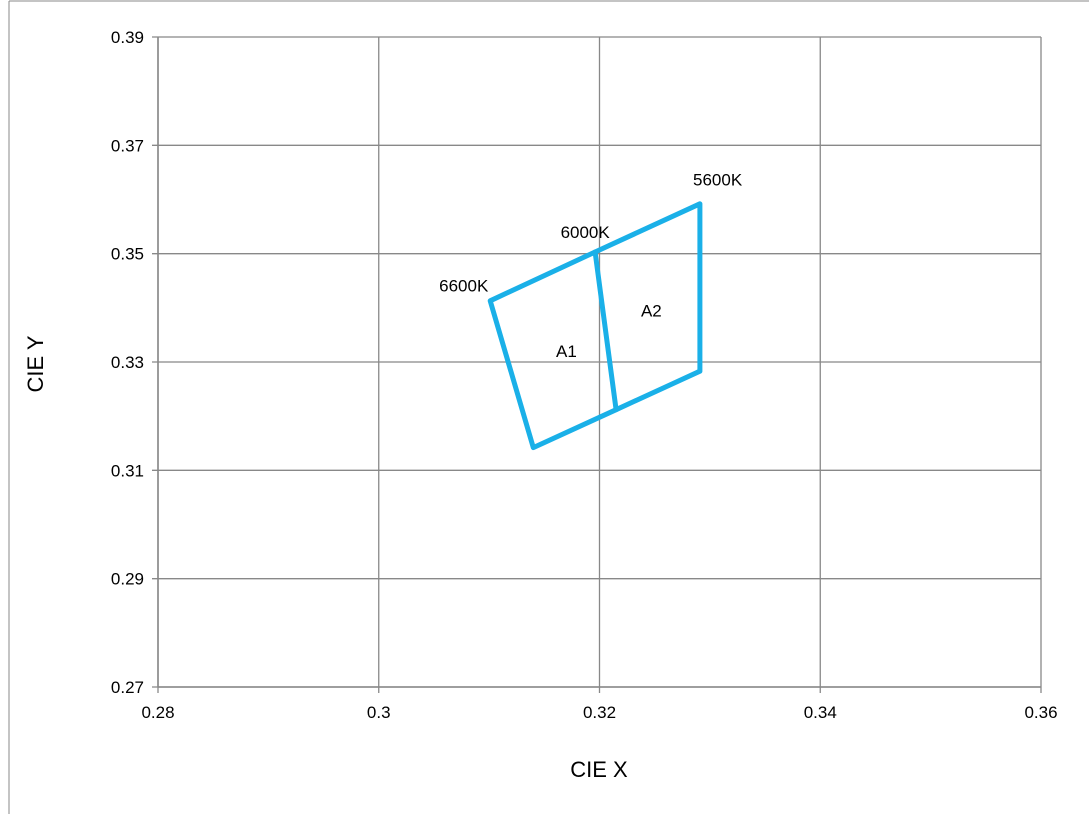 The width and height of the screenshot is (1089, 814). Describe the element at coordinates (566, 351) in the screenshot. I see `annotation-label: A1` at that location.